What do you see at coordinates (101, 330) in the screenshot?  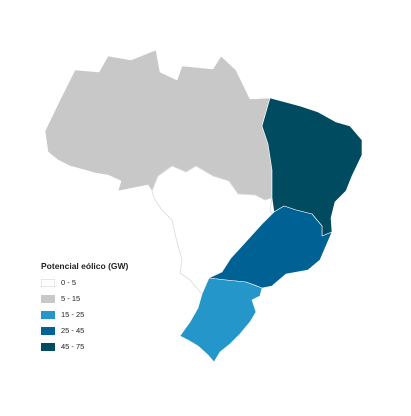 I see `legend-item-25-45: 25 - 45` at bounding box center [101, 330].